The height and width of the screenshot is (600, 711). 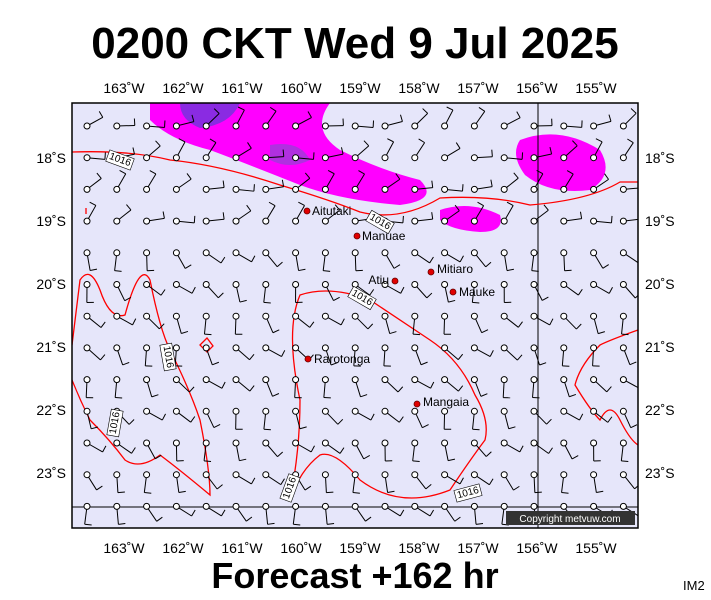 I want to click on lon-label: 163˚W, so click(x=124, y=548).